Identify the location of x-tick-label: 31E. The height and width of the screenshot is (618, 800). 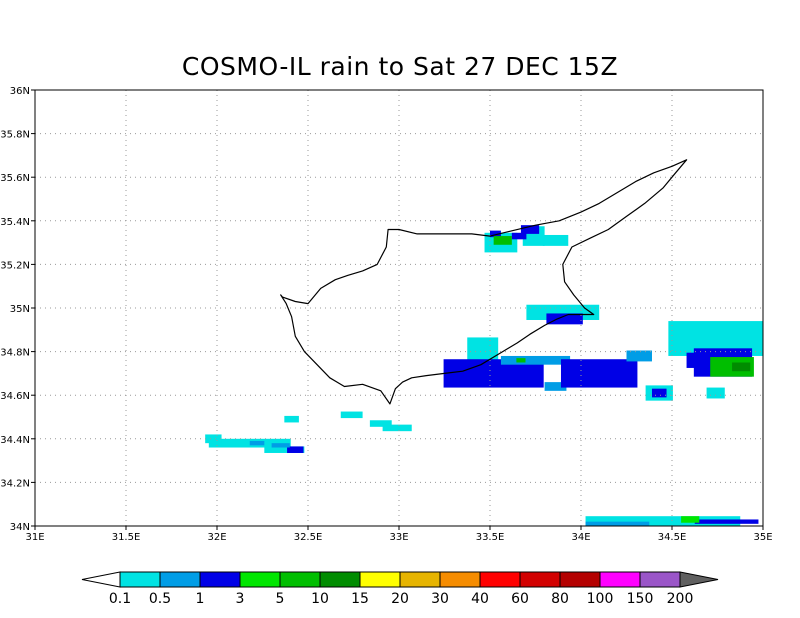
(34, 537).